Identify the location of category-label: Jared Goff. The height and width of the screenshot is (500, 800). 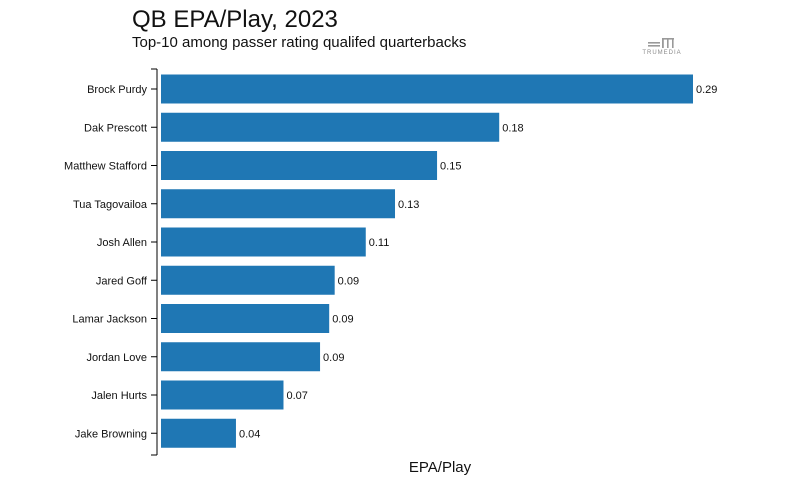
(122, 281).